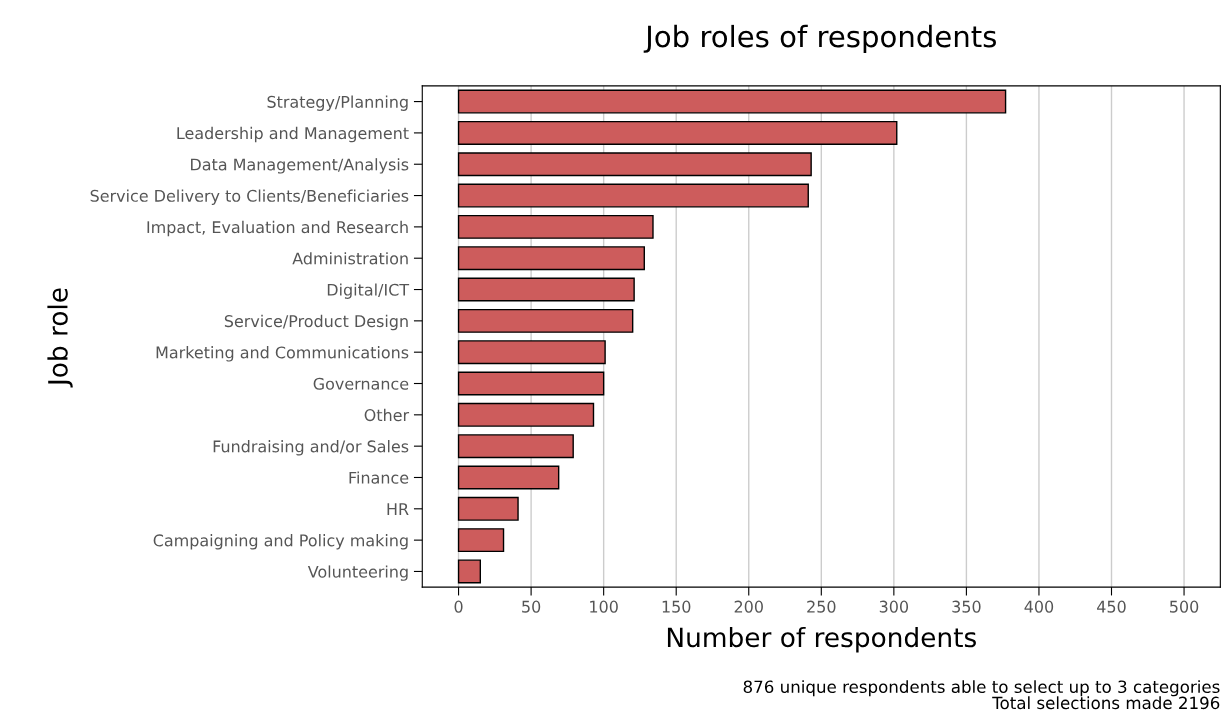 Image resolution: width=1224 pixels, height=716 pixels. Describe the element at coordinates (398, 509) in the screenshot. I see `y-tick-label: HR` at that location.